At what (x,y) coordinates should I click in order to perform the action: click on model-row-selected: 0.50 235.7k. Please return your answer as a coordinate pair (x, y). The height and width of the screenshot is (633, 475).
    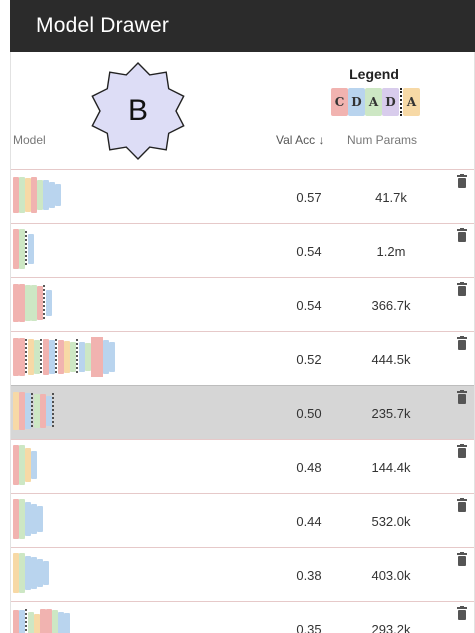
    Looking at the image, I should click on (242, 412).